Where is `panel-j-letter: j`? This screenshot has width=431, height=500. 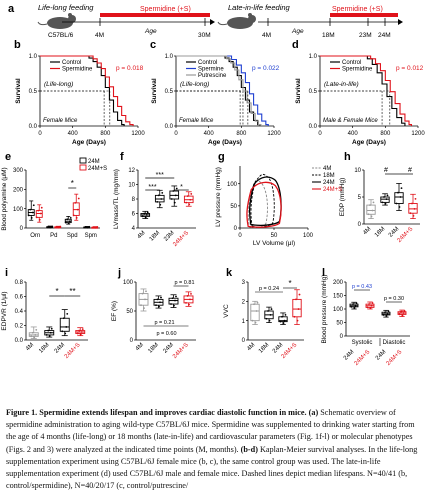
panel-j-letter: j is located at coordinates (119, 273).